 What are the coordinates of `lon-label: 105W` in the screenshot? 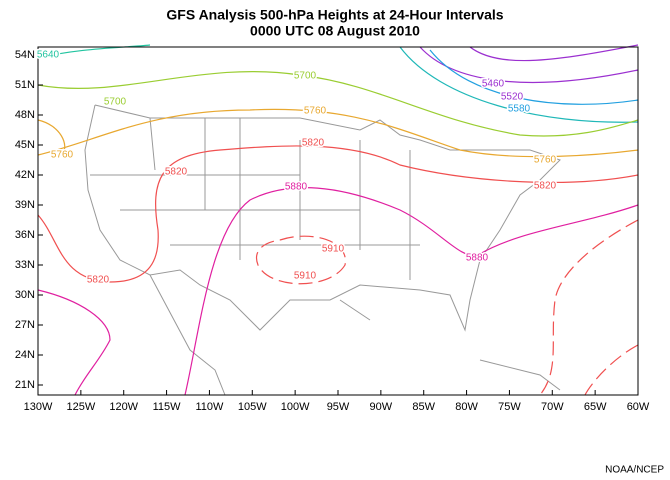 It's located at (252, 407).